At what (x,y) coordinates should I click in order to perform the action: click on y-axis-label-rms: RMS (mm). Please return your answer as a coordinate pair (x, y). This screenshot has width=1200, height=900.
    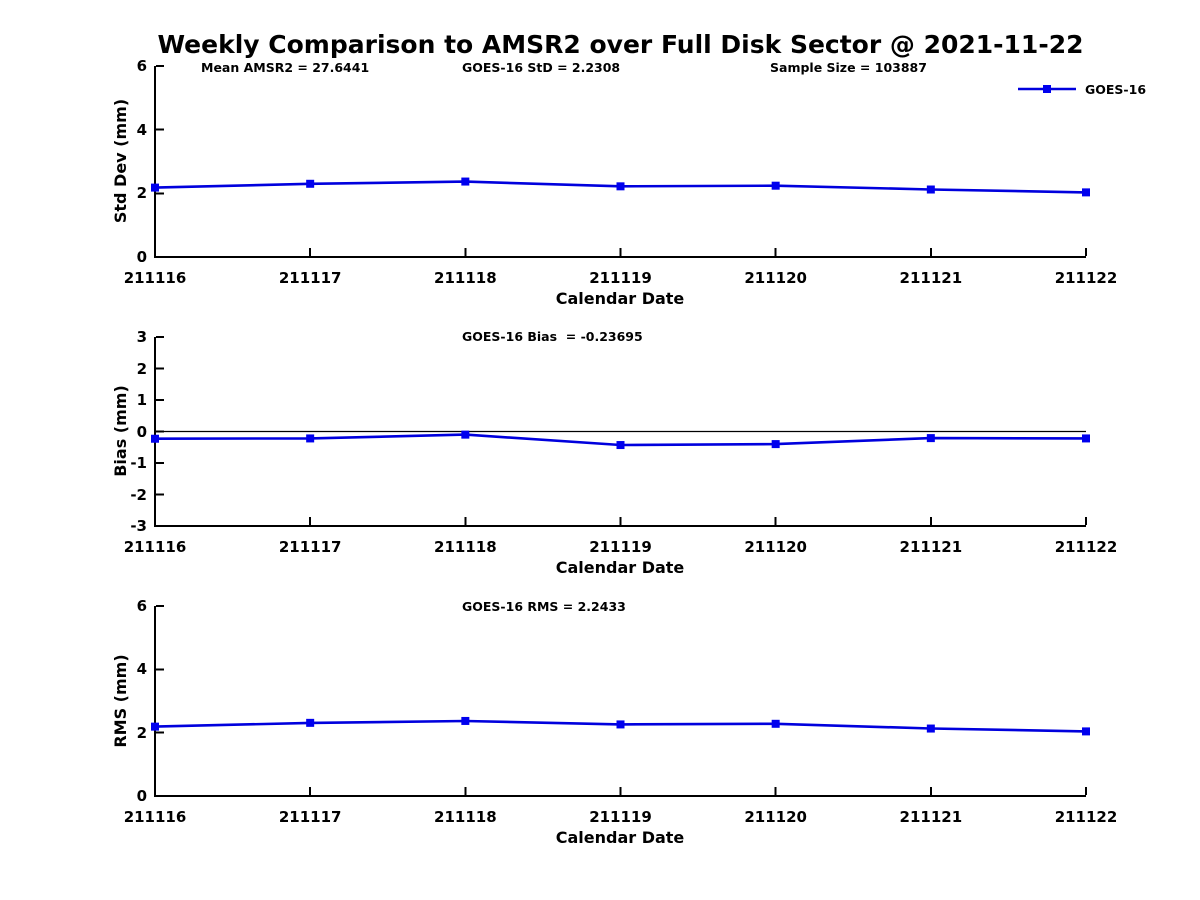
    Looking at the image, I should click on (120, 701).